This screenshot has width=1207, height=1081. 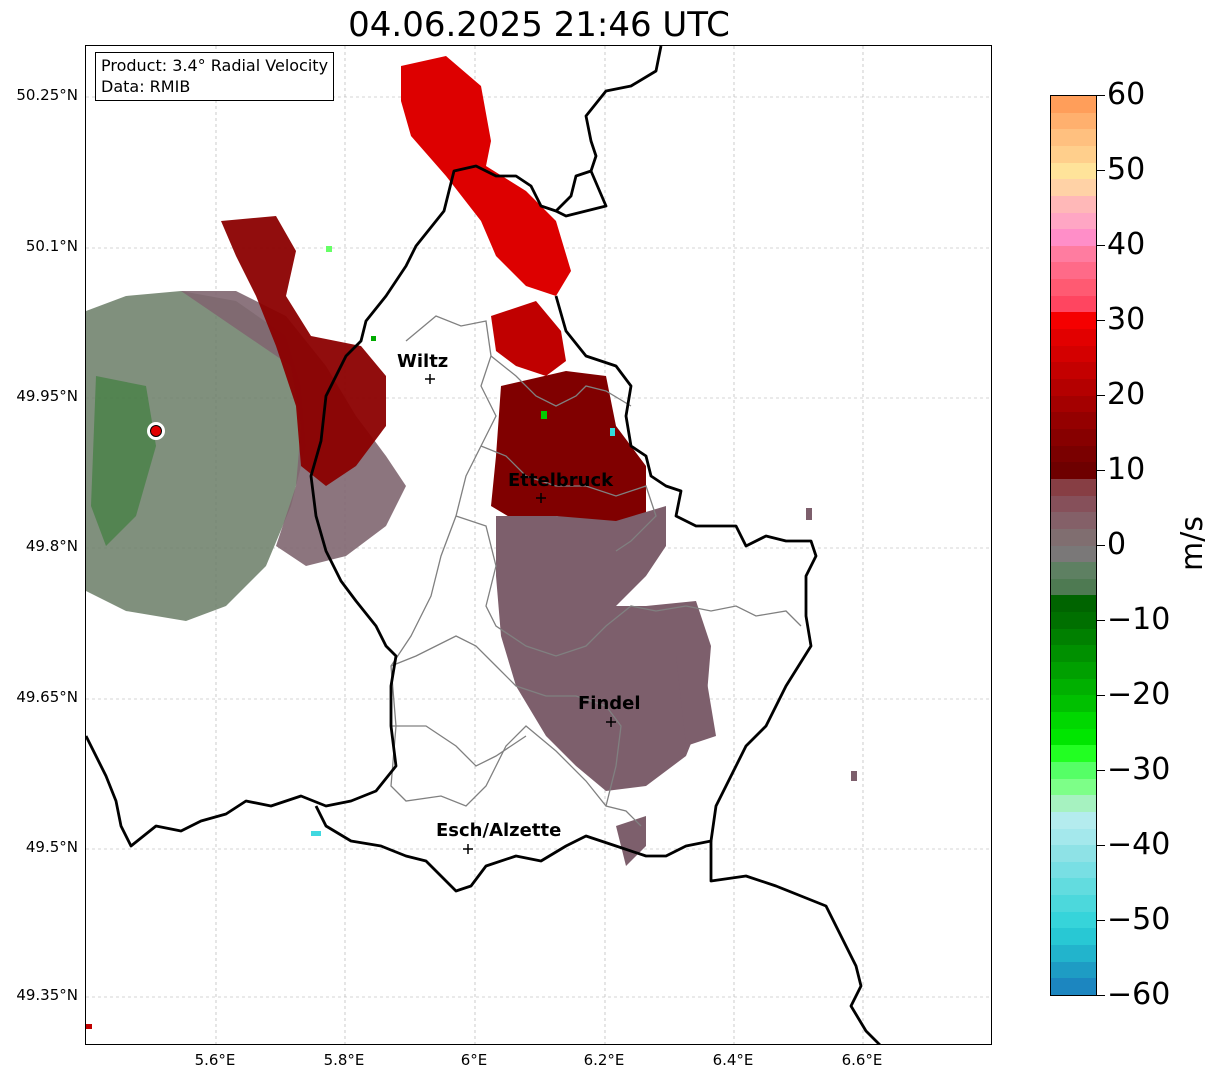 What do you see at coordinates (499, 830) in the screenshot?
I see `place-label-esch-alzette: Esch/Alzette` at bounding box center [499, 830].